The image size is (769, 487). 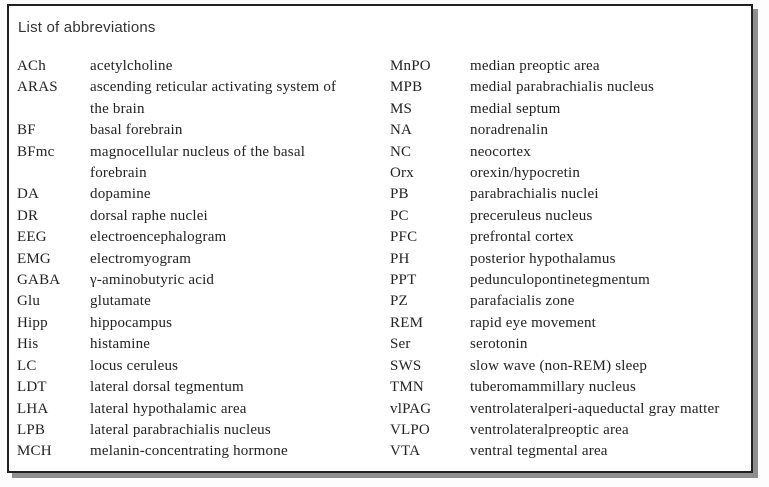 I want to click on abbreviation-row: Glu glutamate, so click(x=203, y=301).